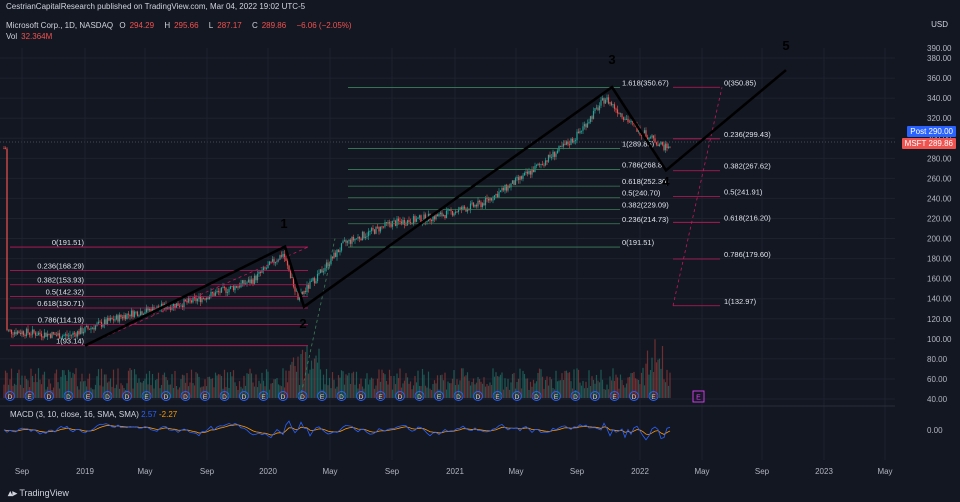 The width and height of the screenshot is (960, 502). I want to click on currency-label: USD, so click(939, 24).